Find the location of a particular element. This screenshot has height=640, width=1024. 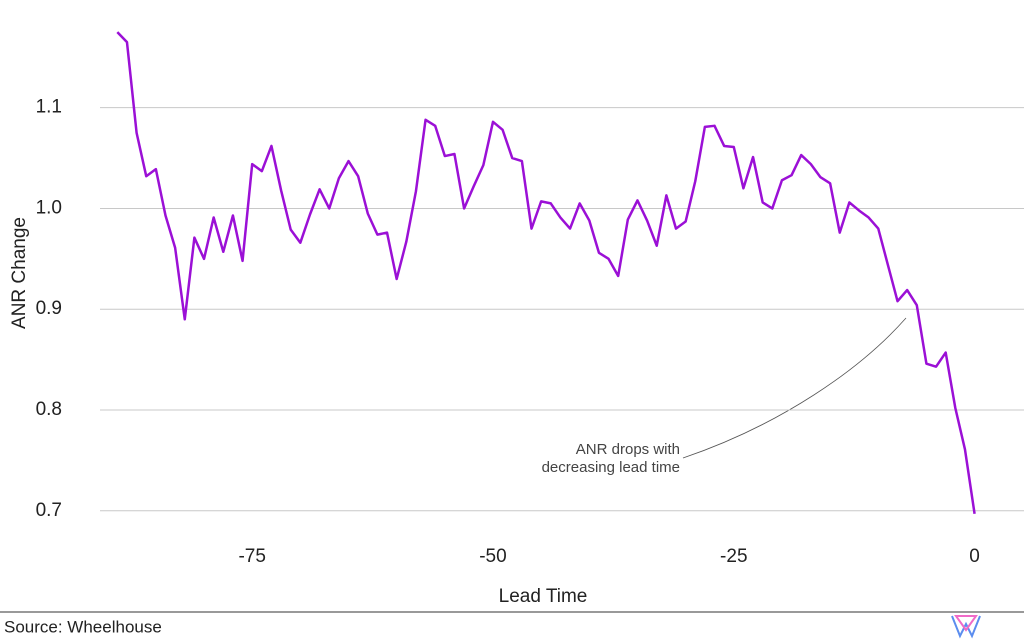

annotation-text: ANR drops with is located at coordinates (628, 449).